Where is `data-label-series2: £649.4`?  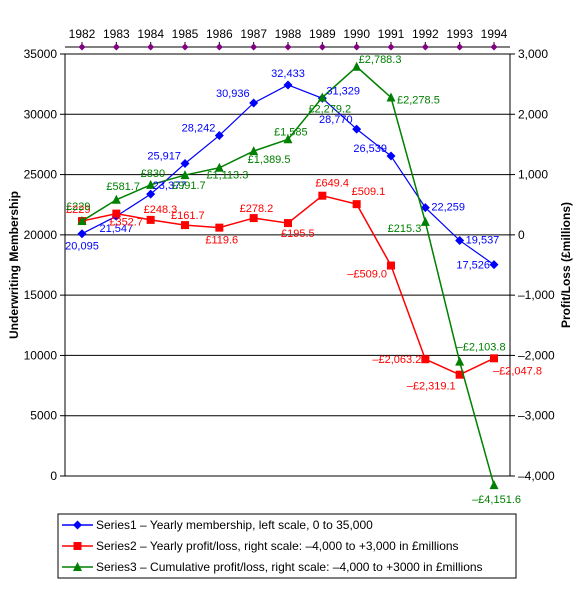
data-label-series2: £649.4 is located at coordinates (332, 184).